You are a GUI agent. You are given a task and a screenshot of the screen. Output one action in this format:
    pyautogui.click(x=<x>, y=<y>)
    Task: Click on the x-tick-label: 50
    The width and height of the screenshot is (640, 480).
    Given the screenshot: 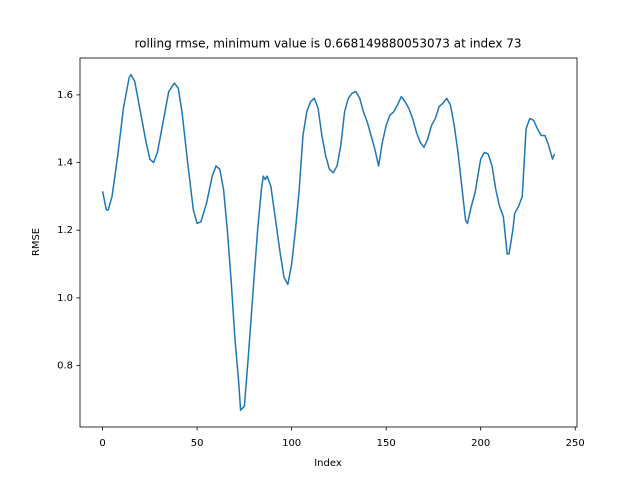 What is the action you would take?
    pyautogui.click(x=197, y=443)
    